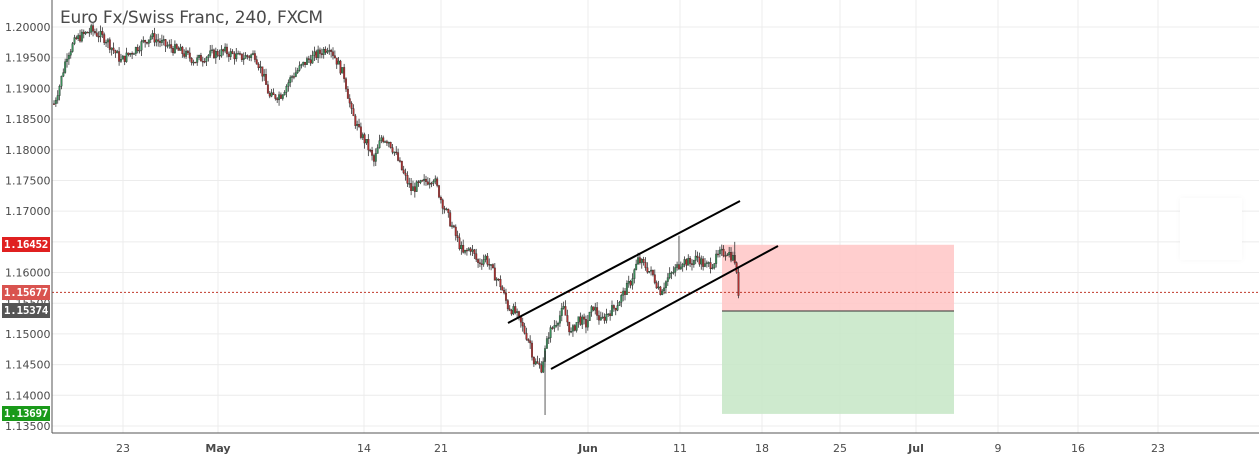  What do you see at coordinates (123, 448) in the screenshot?
I see `x-tick-label: 23` at bounding box center [123, 448].